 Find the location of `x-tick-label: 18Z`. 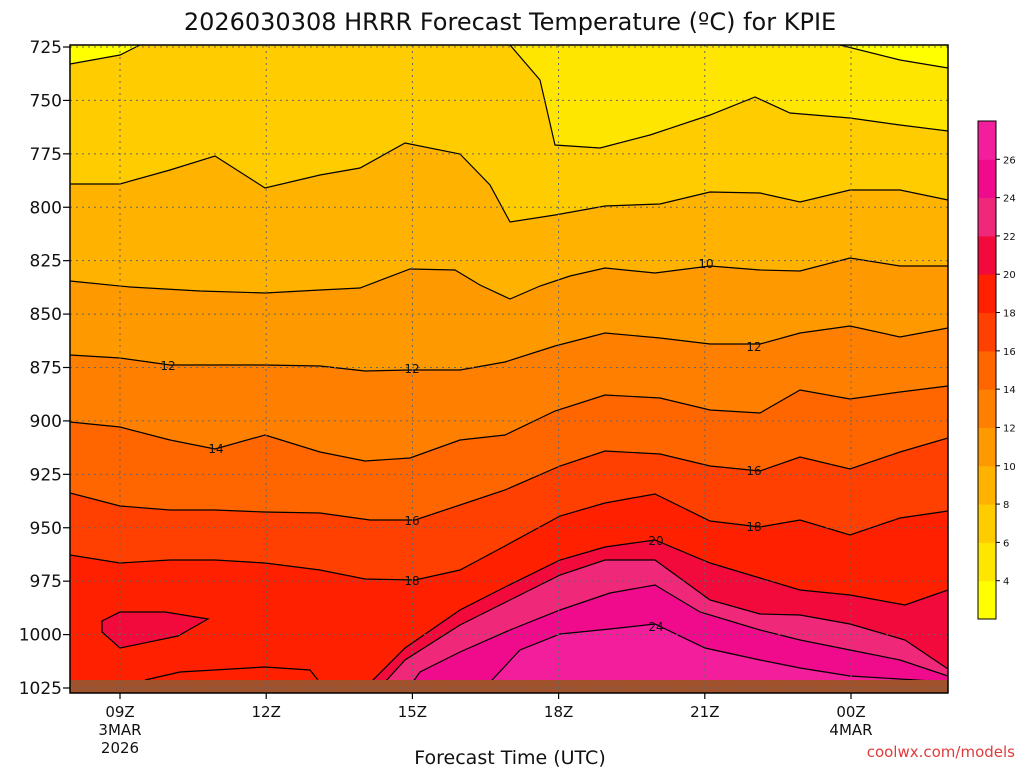

x-tick-label: 18Z is located at coordinates (558, 712).